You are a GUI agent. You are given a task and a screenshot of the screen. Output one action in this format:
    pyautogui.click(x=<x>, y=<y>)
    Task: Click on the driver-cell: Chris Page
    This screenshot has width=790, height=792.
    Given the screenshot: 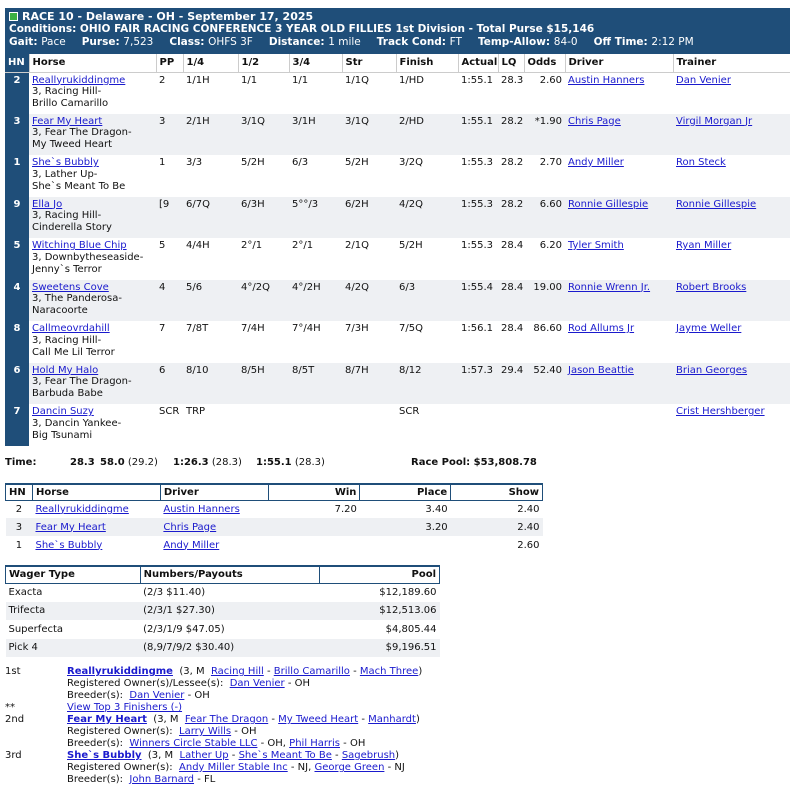 What is the action you would take?
    pyautogui.click(x=619, y=134)
    